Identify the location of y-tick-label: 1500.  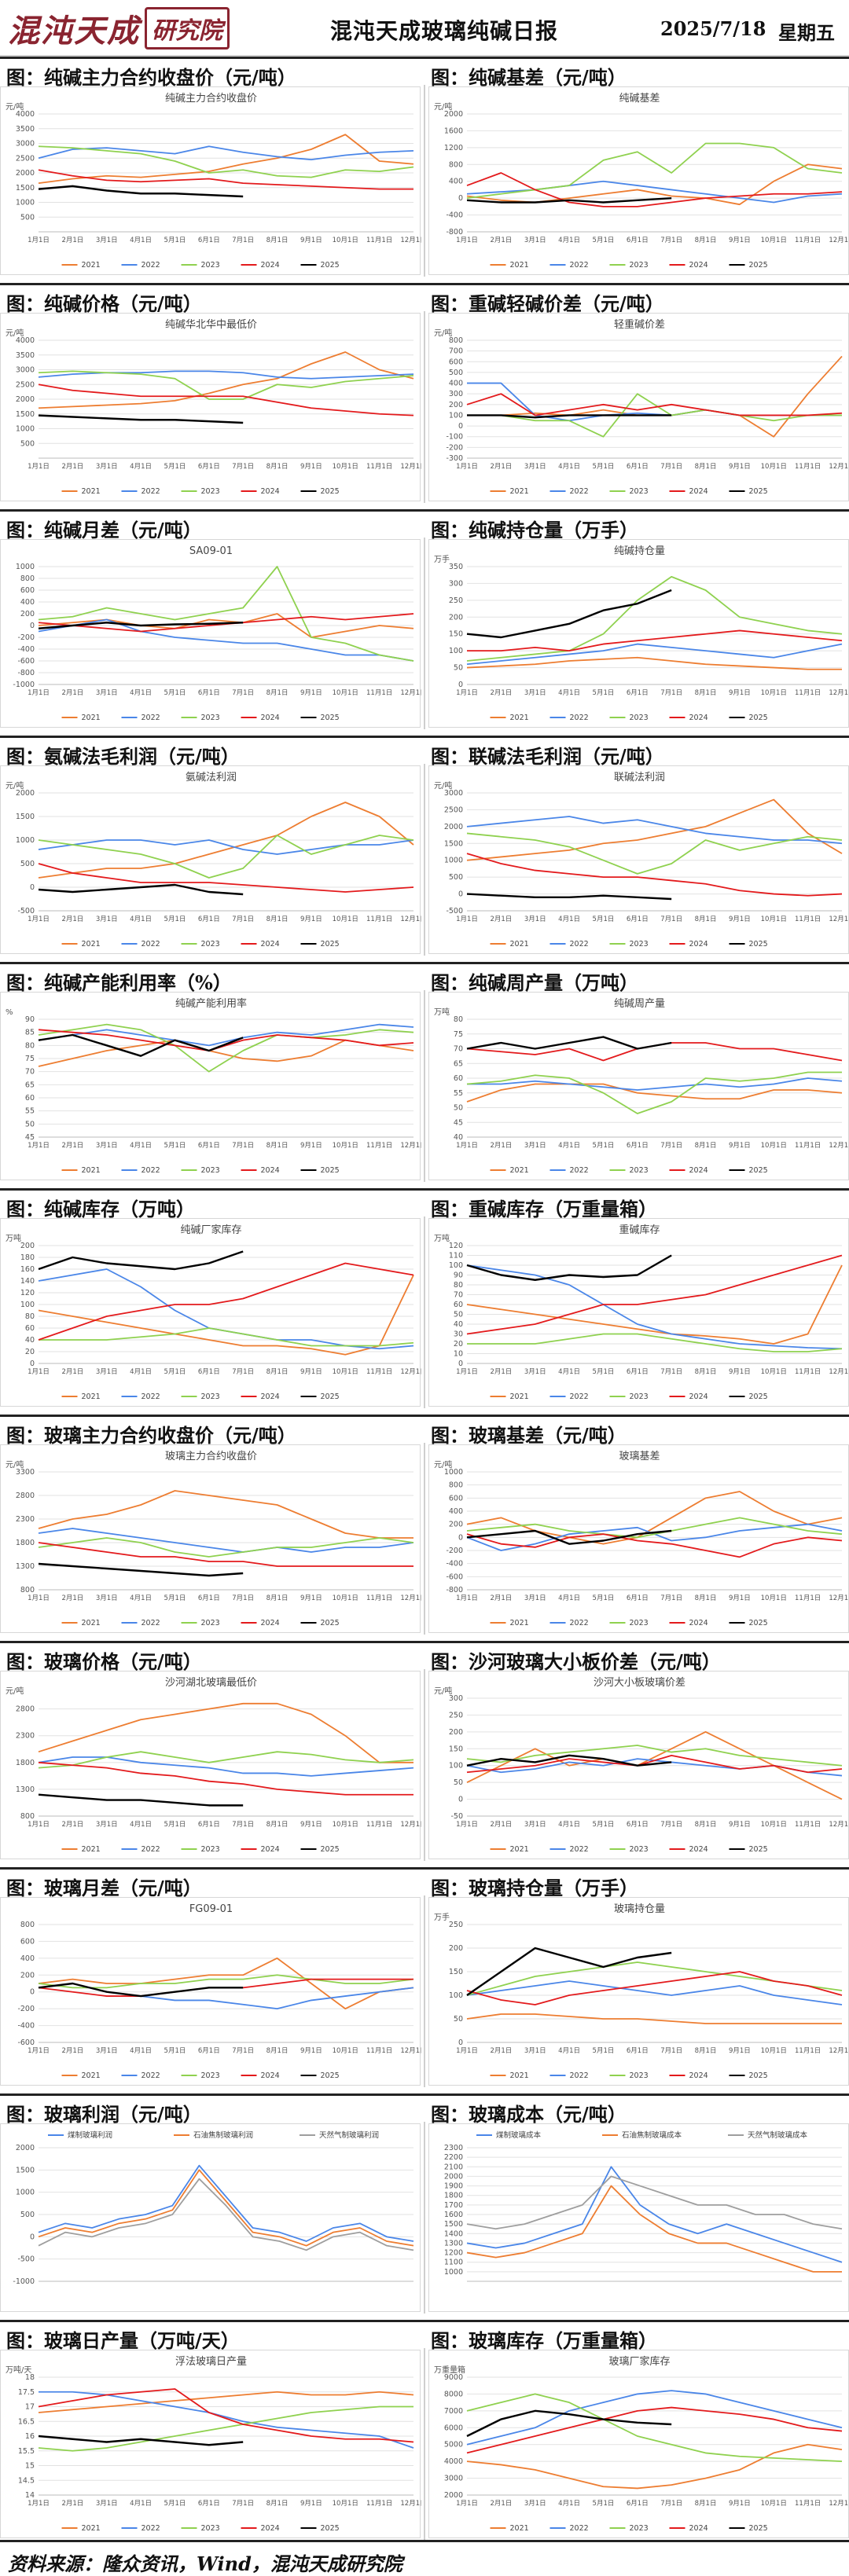
(453, 843).